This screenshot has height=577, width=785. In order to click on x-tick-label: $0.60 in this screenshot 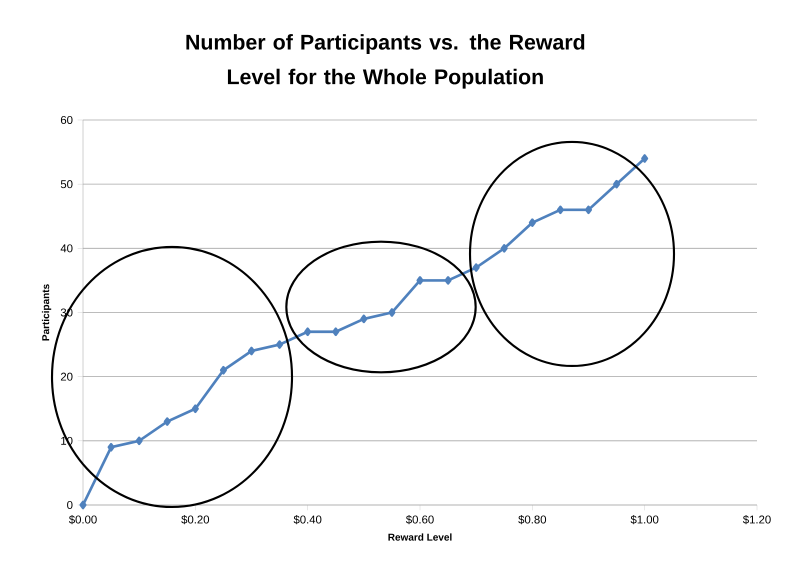, I will do `click(420, 519)`.